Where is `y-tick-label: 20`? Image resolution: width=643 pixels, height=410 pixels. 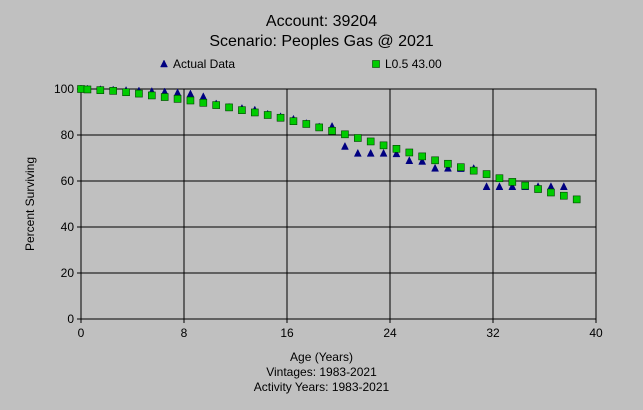 y-tick-label: 20 is located at coordinates (68, 273).